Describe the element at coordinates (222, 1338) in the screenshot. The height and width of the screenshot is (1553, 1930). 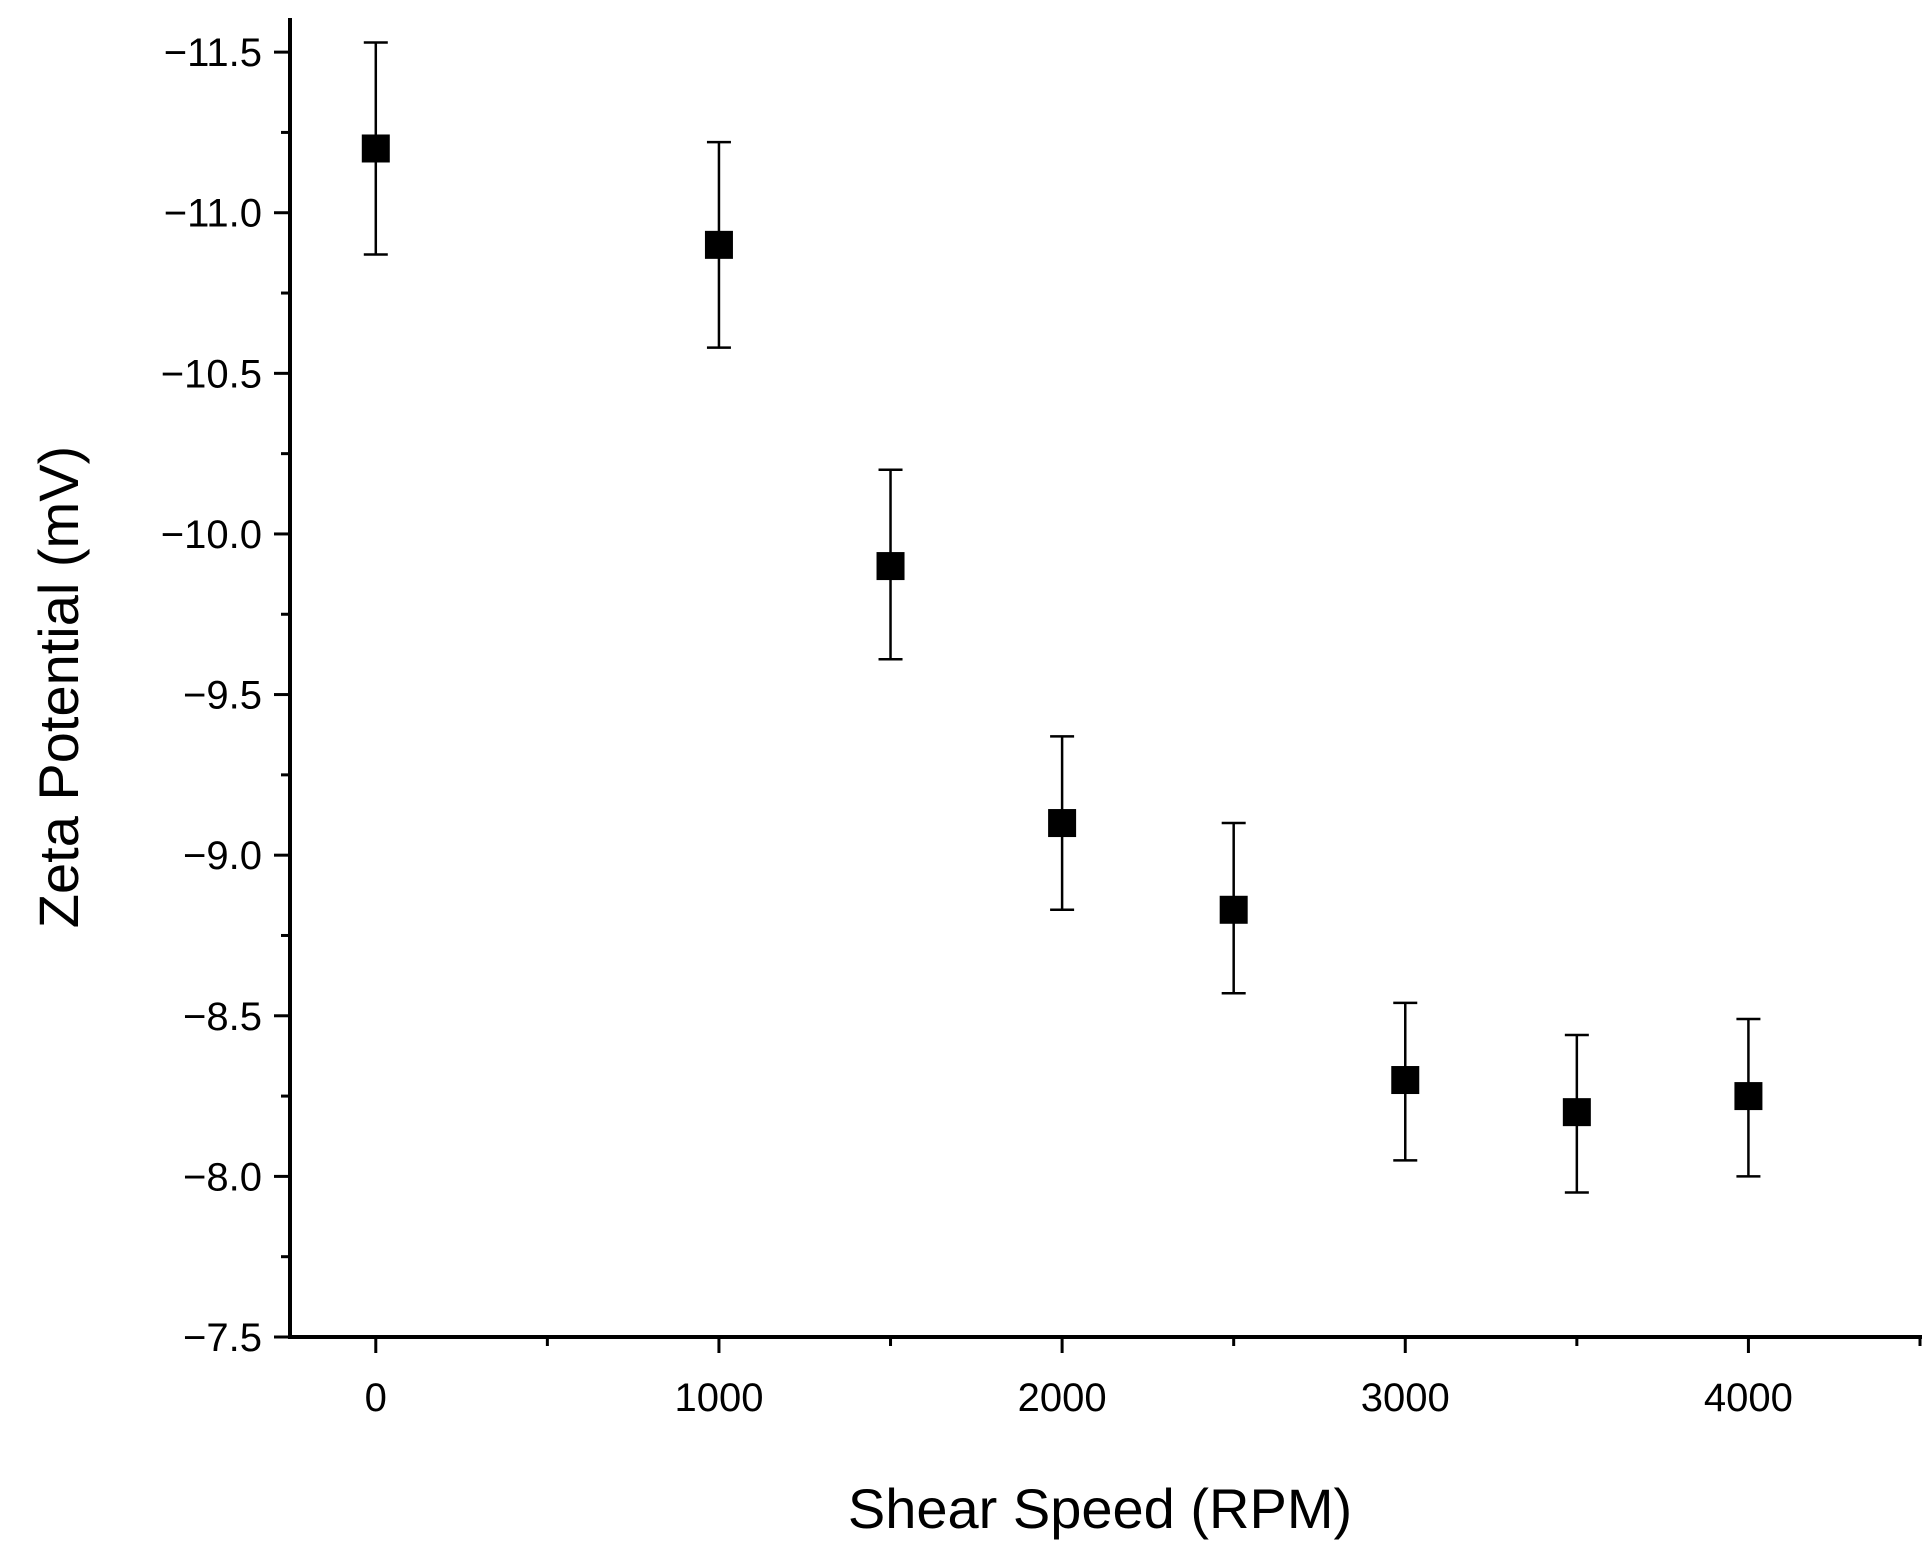
I see `y-tick-label: −7.5` at that location.